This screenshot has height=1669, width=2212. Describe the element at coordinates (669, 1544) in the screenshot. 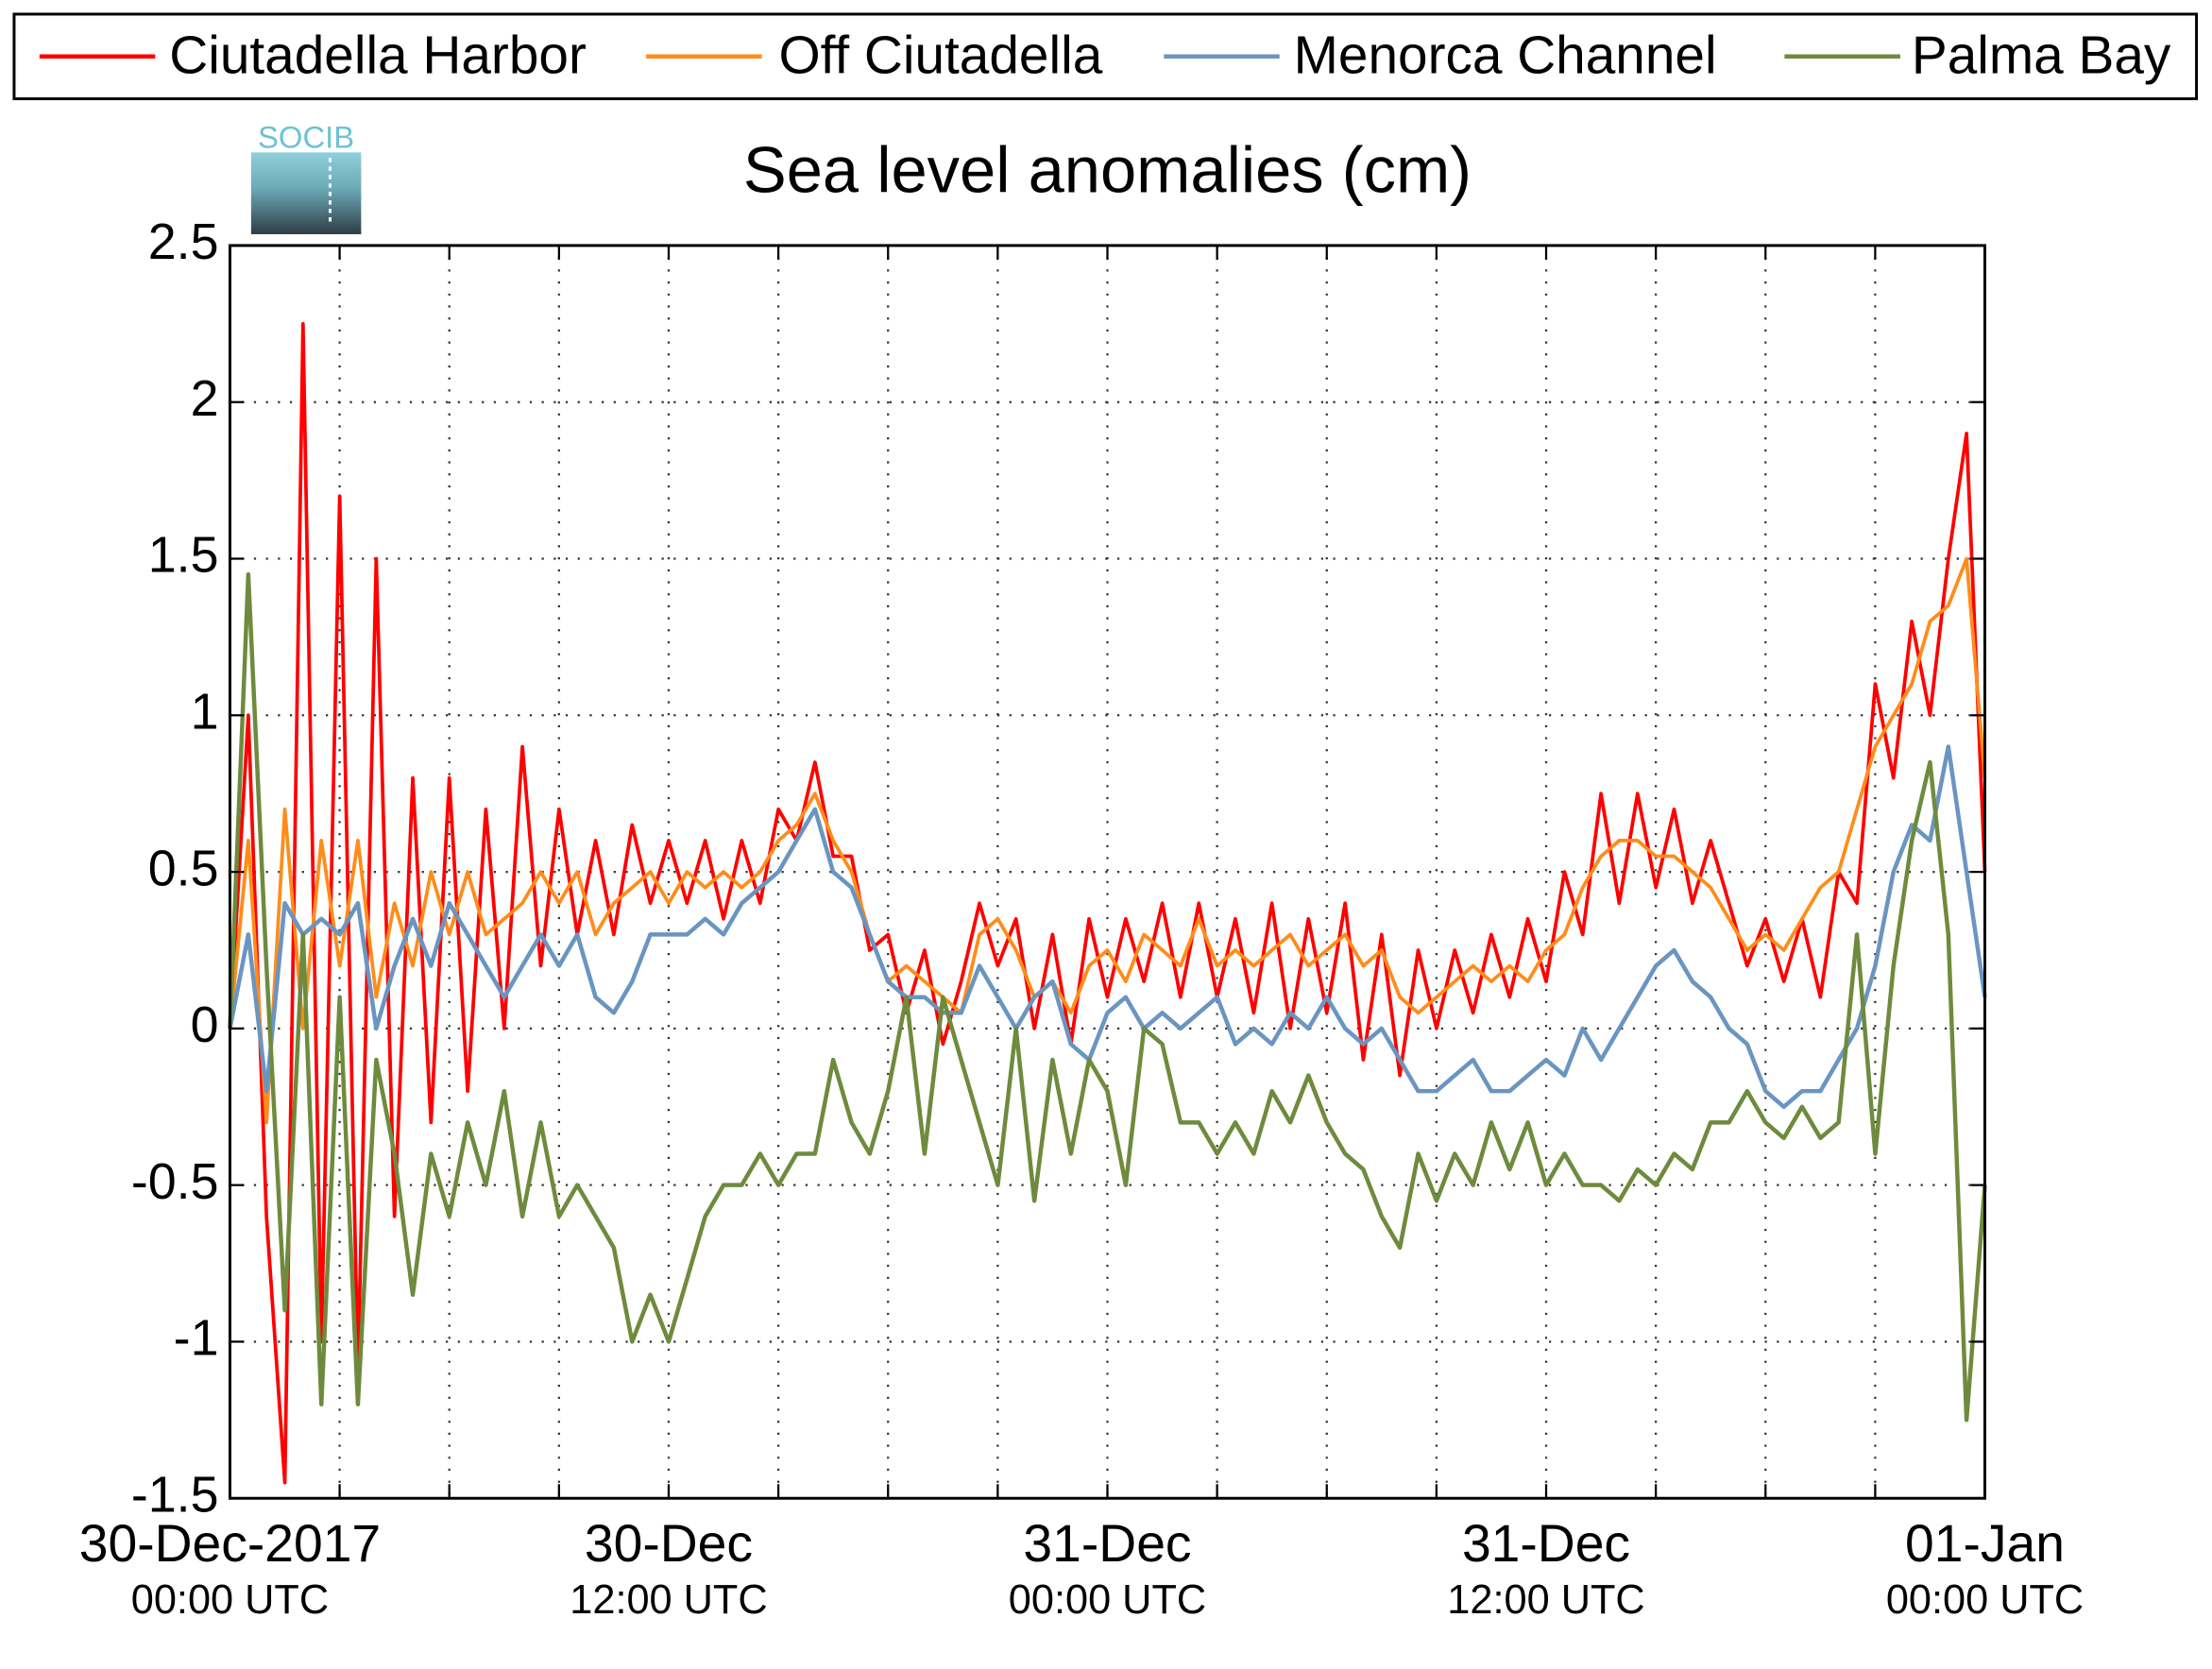

I see `x-tick-label: 30-Dec` at that location.